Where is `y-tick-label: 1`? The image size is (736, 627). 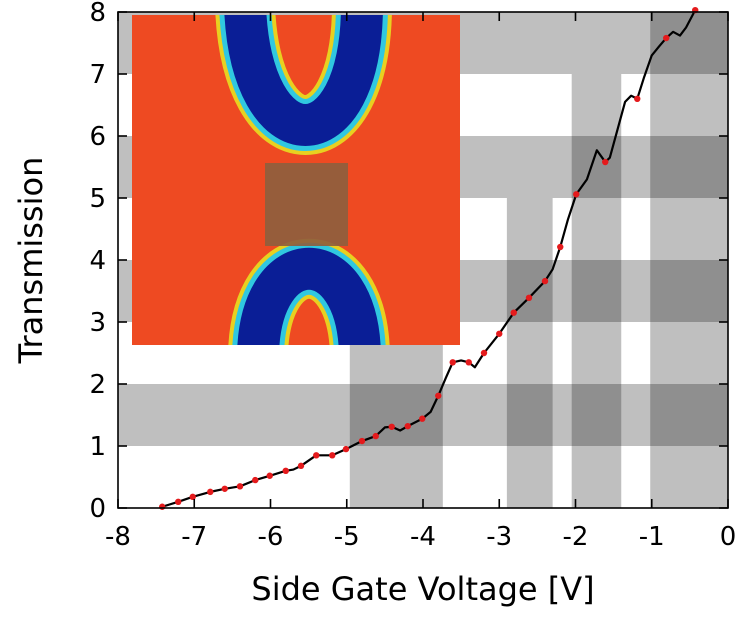
y-tick-label: 1 is located at coordinates (97, 447).